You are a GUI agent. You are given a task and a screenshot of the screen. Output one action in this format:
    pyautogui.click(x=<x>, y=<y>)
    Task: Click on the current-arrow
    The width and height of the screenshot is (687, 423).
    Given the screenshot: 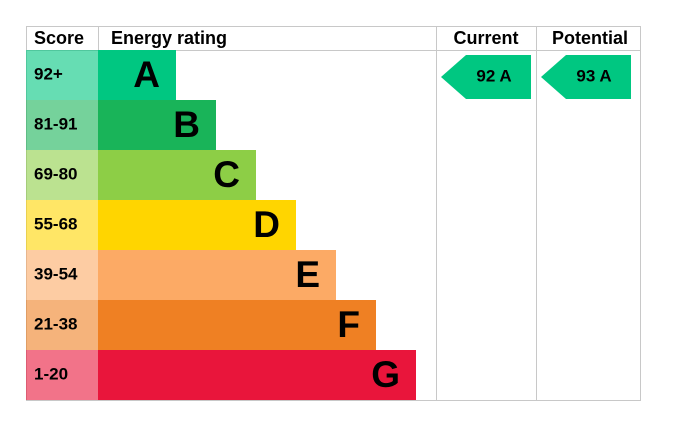 What is the action you would take?
    pyautogui.click(x=486, y=77)
    